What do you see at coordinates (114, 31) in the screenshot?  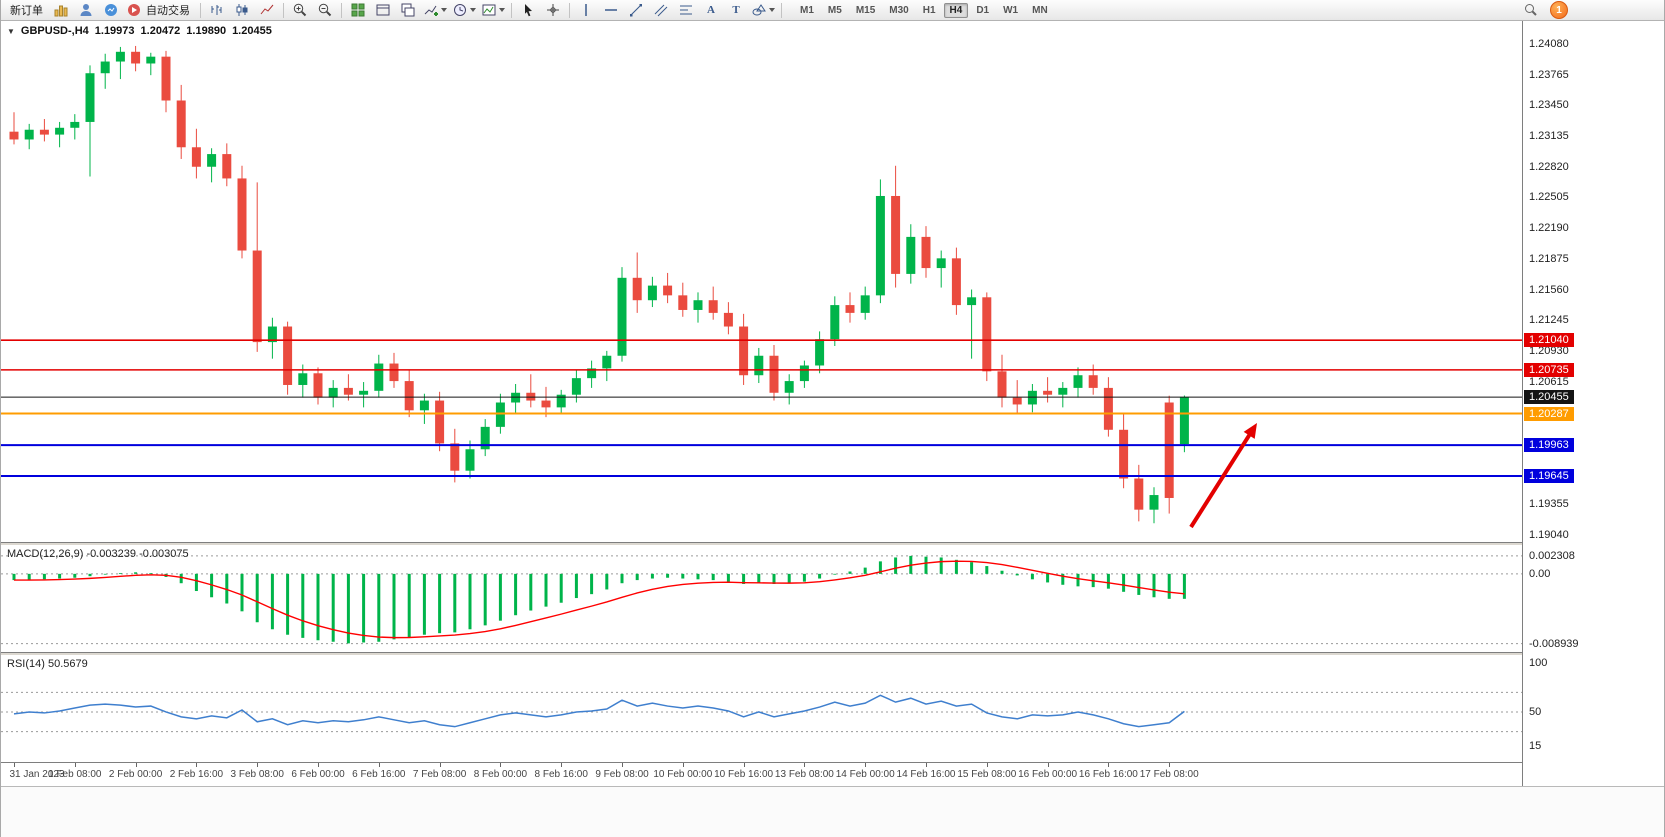 I see `quote-open: 1.19973` at bounding box center [114, 31].